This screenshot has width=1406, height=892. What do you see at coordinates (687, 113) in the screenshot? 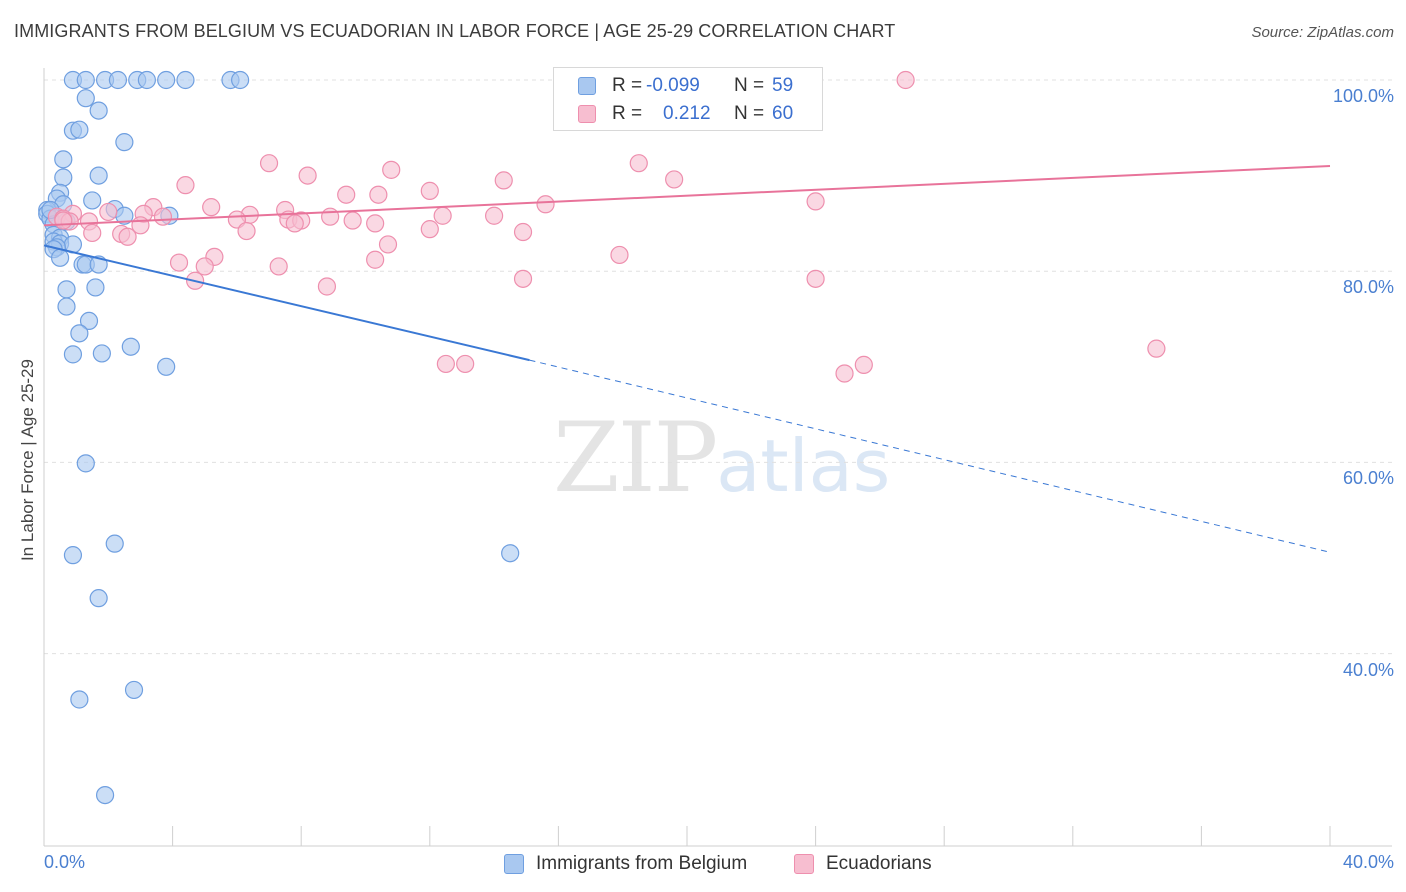
I see `legend-r-value: 0.212` at bounding box center [687, 113].